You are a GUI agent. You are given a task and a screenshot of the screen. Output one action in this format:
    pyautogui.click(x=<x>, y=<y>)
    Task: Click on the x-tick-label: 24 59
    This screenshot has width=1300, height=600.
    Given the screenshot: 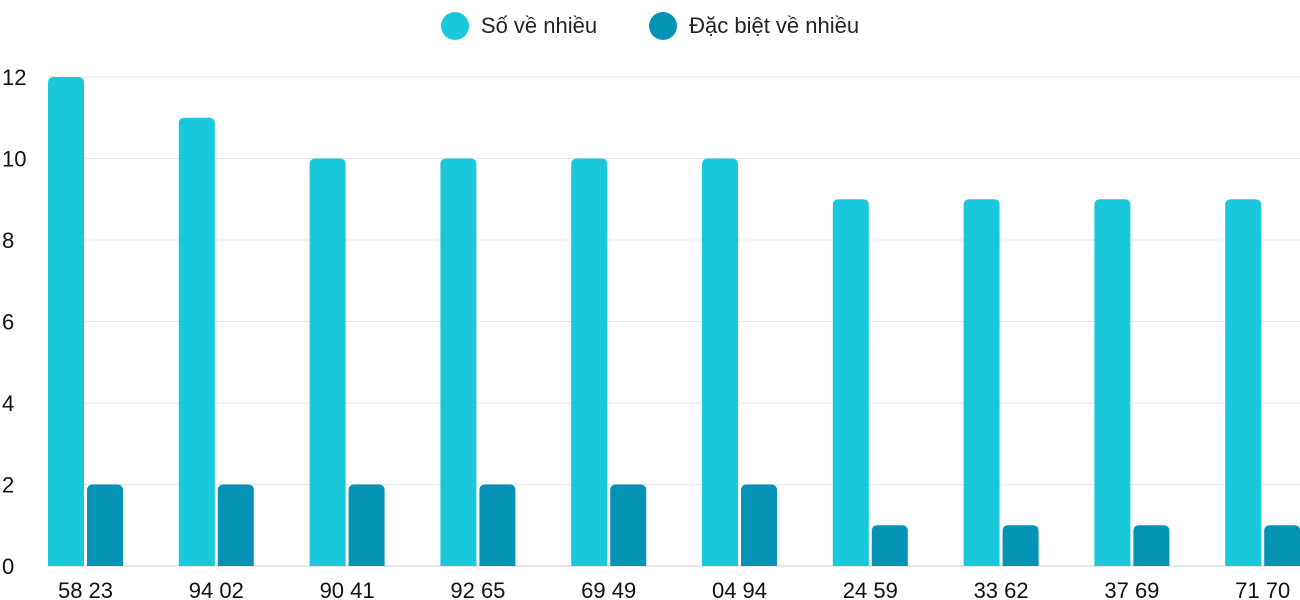 What is the action you would take?
    pyautogui.click(x=870, y=589)
    